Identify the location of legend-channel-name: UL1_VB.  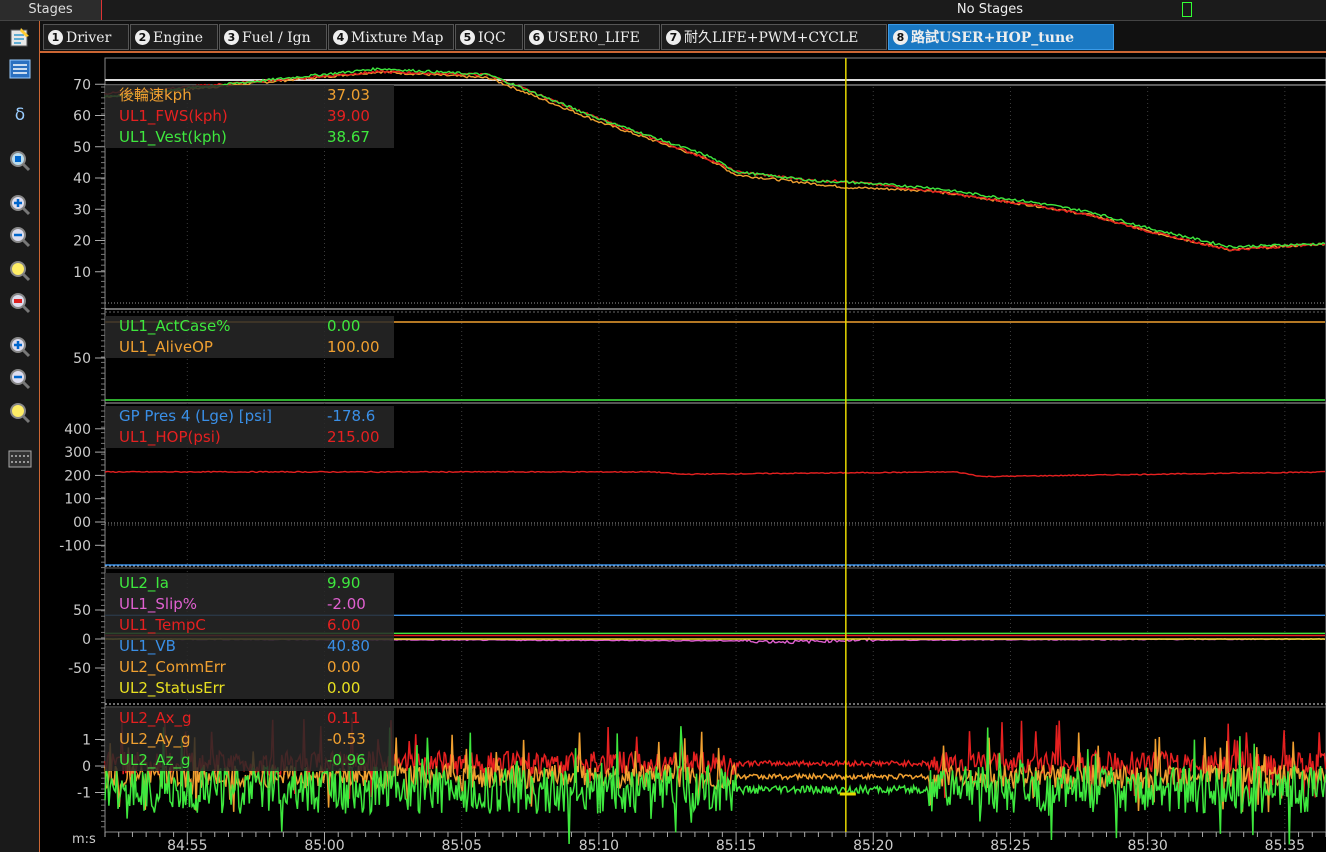
(147, 646).